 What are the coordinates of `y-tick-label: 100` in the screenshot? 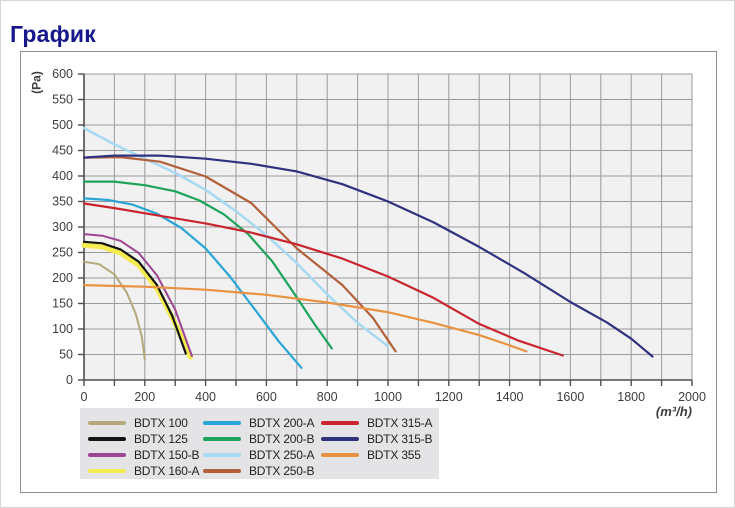 It's located at (62, 329).